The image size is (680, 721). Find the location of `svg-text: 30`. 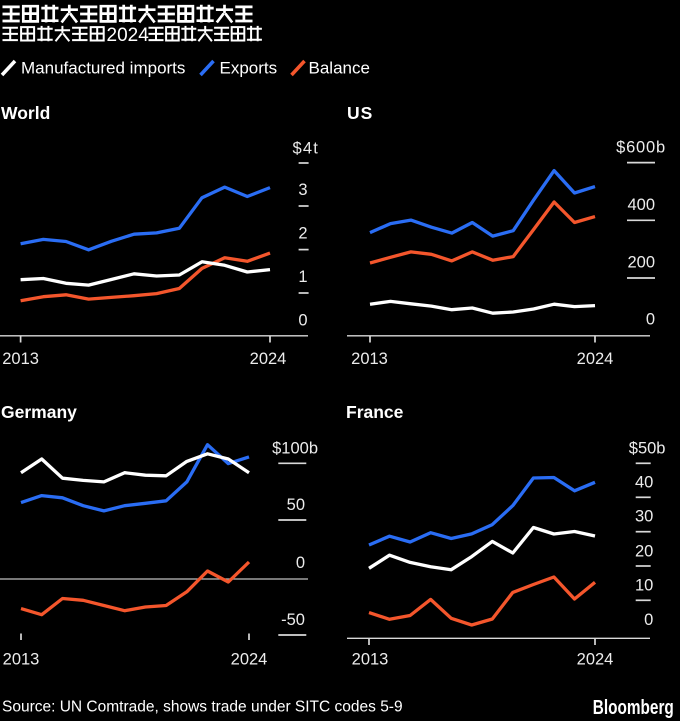

svg-text: 30 is located at coordinates (644, 517).